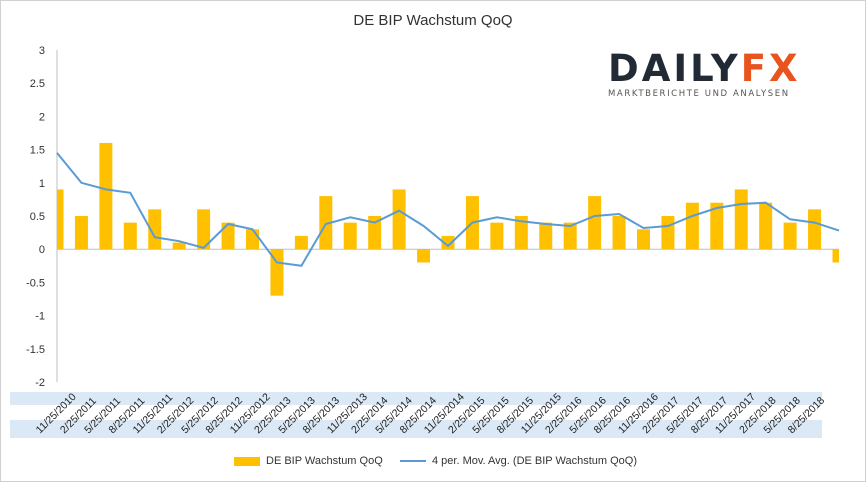  I want to click on y-tick-label: -0.5, so click(35, 283).